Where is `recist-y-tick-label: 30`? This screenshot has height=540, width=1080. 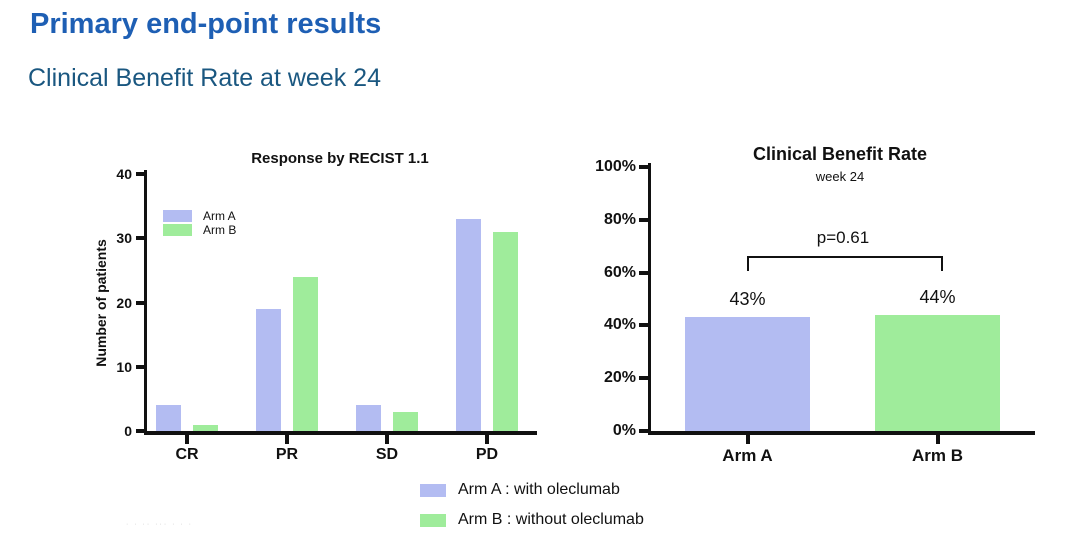
recist-y-tick-label: 30 is located at coordinates (124, 238).